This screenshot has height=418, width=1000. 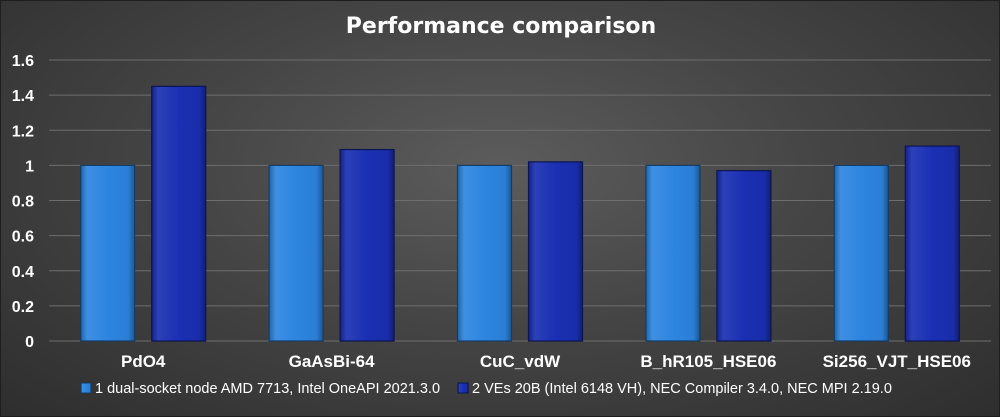 I want to click on bar-amd-7713-cuc-vdw, so click(x=484, y=253).